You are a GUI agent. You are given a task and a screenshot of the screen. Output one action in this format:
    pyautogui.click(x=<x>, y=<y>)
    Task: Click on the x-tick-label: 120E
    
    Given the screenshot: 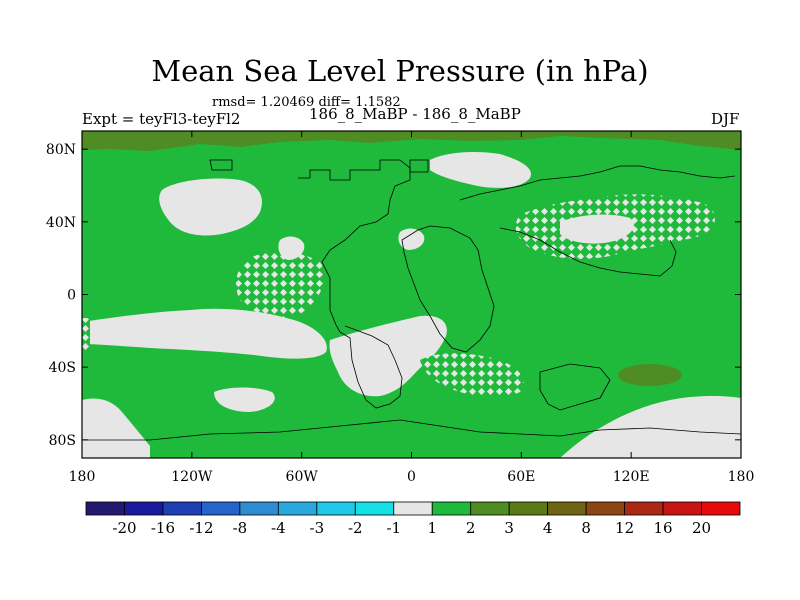 What is the action you would take?
    pyautogui.click(x=631, y=477)
    